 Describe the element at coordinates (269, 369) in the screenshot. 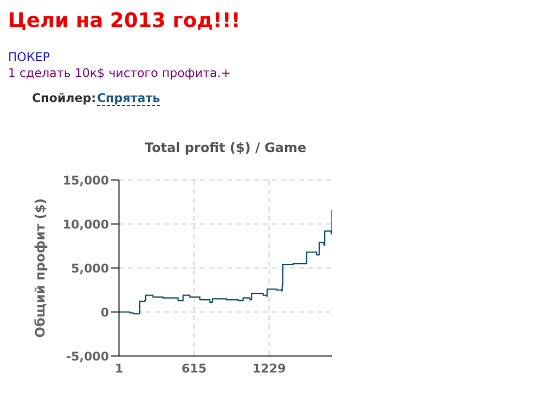

I see `x-tick-label: 1229` at that location.